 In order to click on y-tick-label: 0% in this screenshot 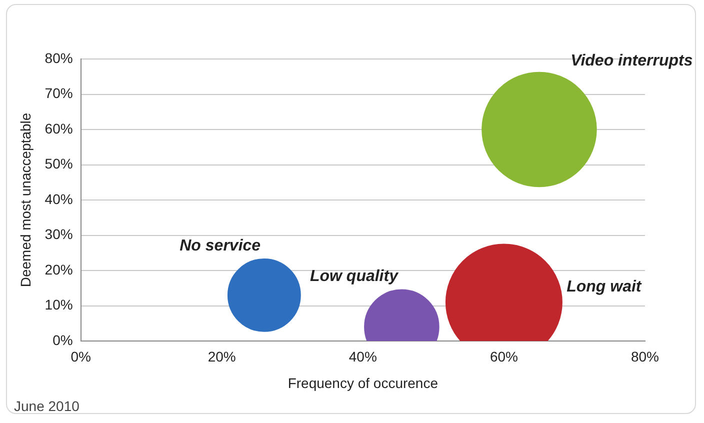, I will do `click(62, 340)`.